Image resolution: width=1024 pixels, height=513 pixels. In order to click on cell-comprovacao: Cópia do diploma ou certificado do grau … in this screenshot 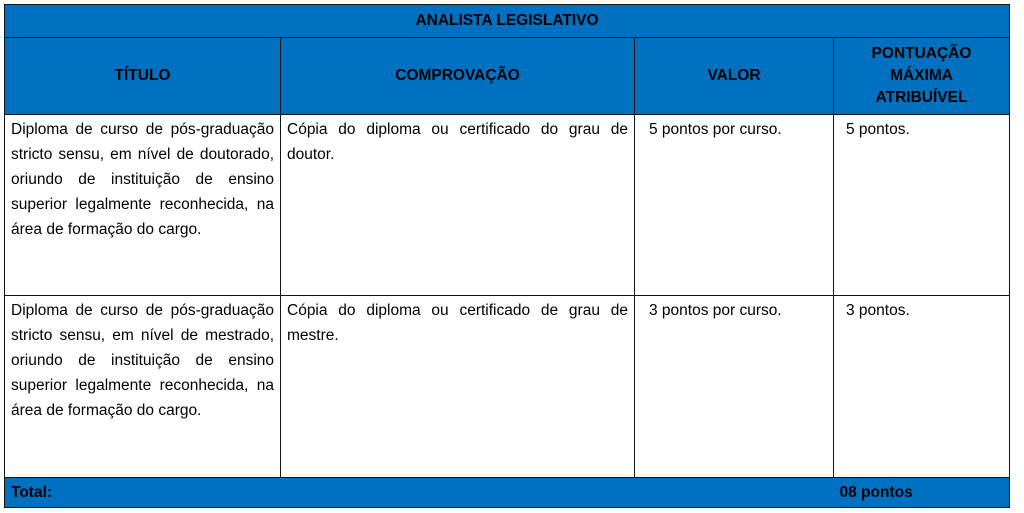, I will do `click(457, 205)`.